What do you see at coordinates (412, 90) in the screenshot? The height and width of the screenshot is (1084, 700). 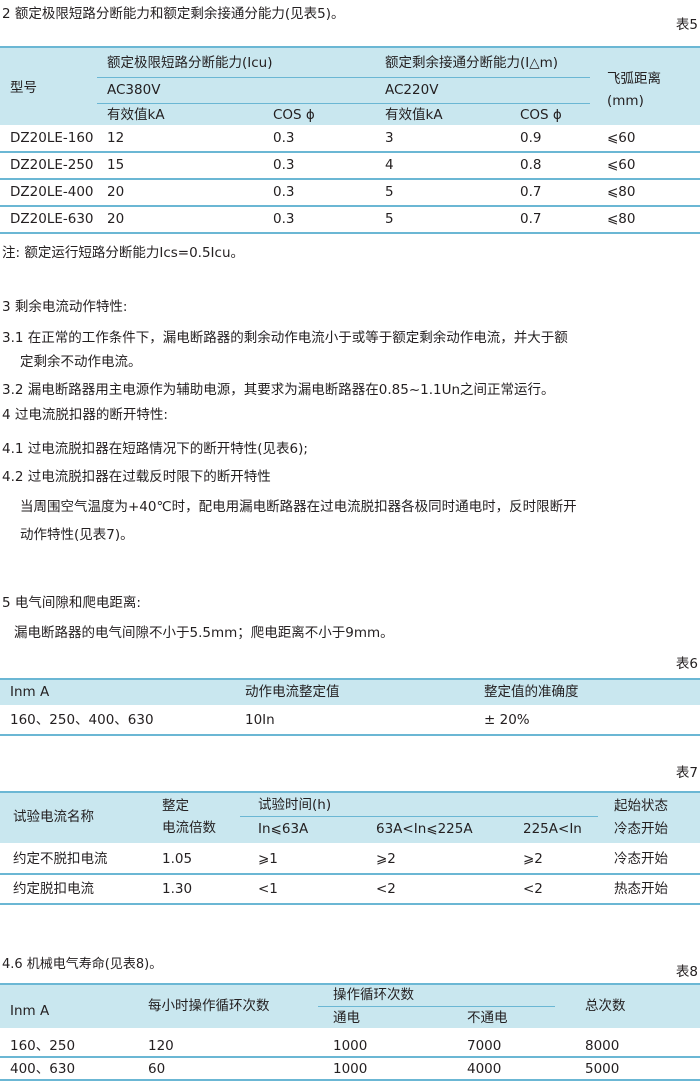 I see `t5-group2-voltage: AC220V` at bounding box center [412, 90].